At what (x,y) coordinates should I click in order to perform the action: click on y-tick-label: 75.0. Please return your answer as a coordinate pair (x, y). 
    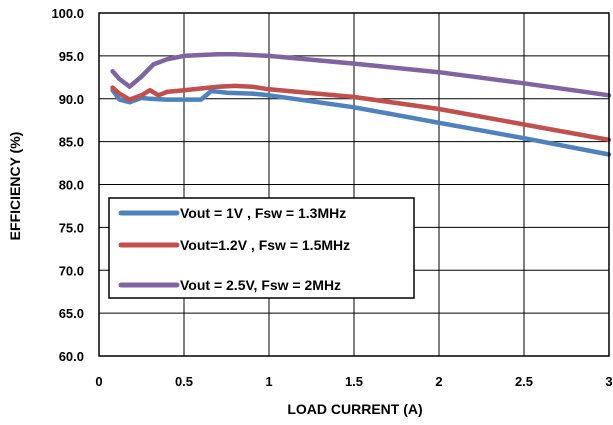
    Looking at the image, I should click on (71, 227).